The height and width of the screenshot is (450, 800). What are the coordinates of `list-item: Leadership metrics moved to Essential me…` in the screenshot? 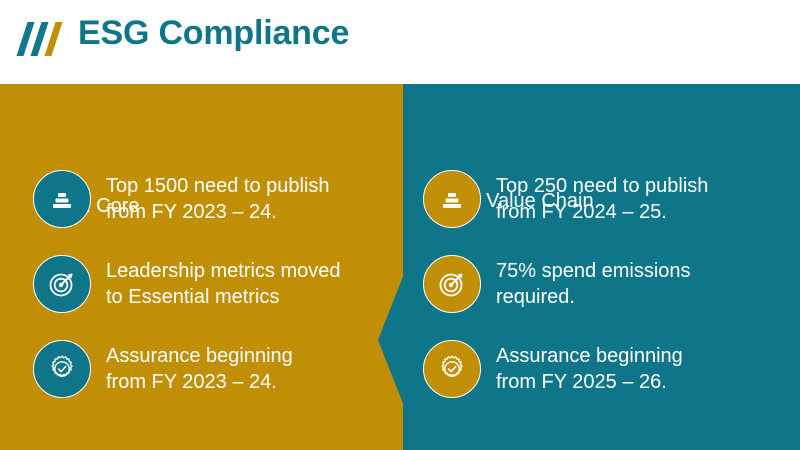 It's located at (187, 284).